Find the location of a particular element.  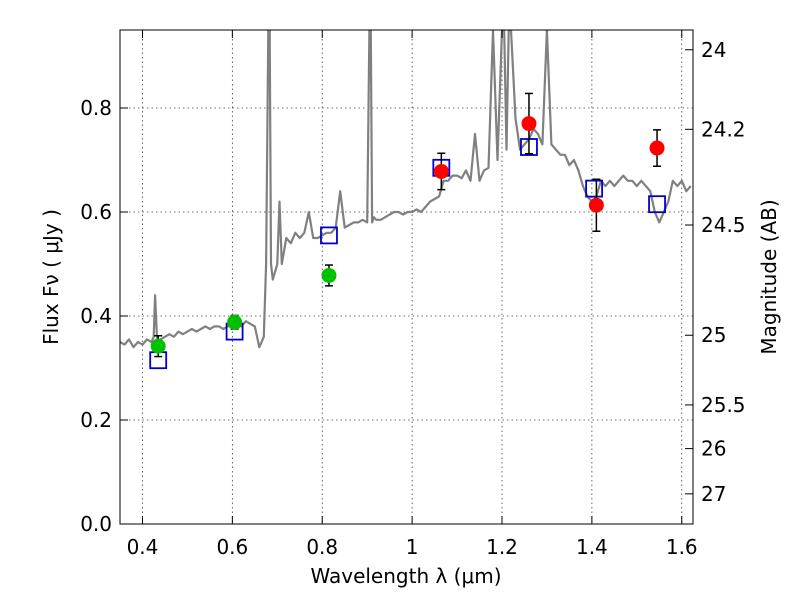

right-tick-label: 24.2 is located at coordinates (723, 129).